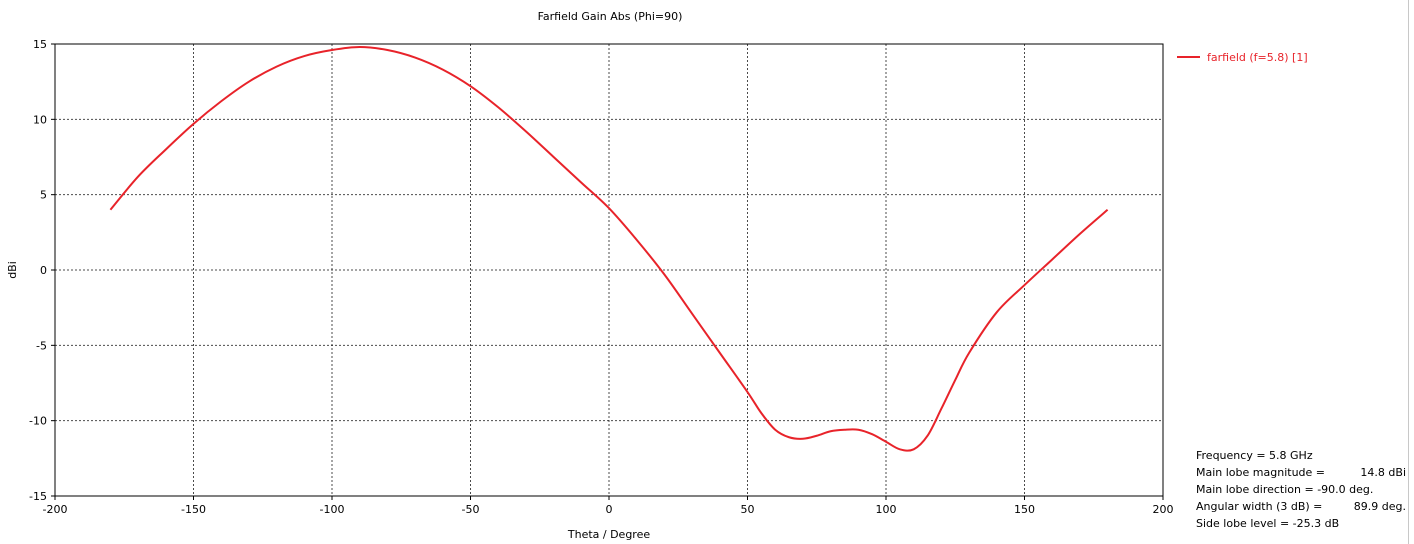  What do you see at coordinates (1285, 489) in the screenshot?
I see `main-lobe-direction-text: Main lobe direction = -90.0 deg.` at bounding box center [1285, 489].